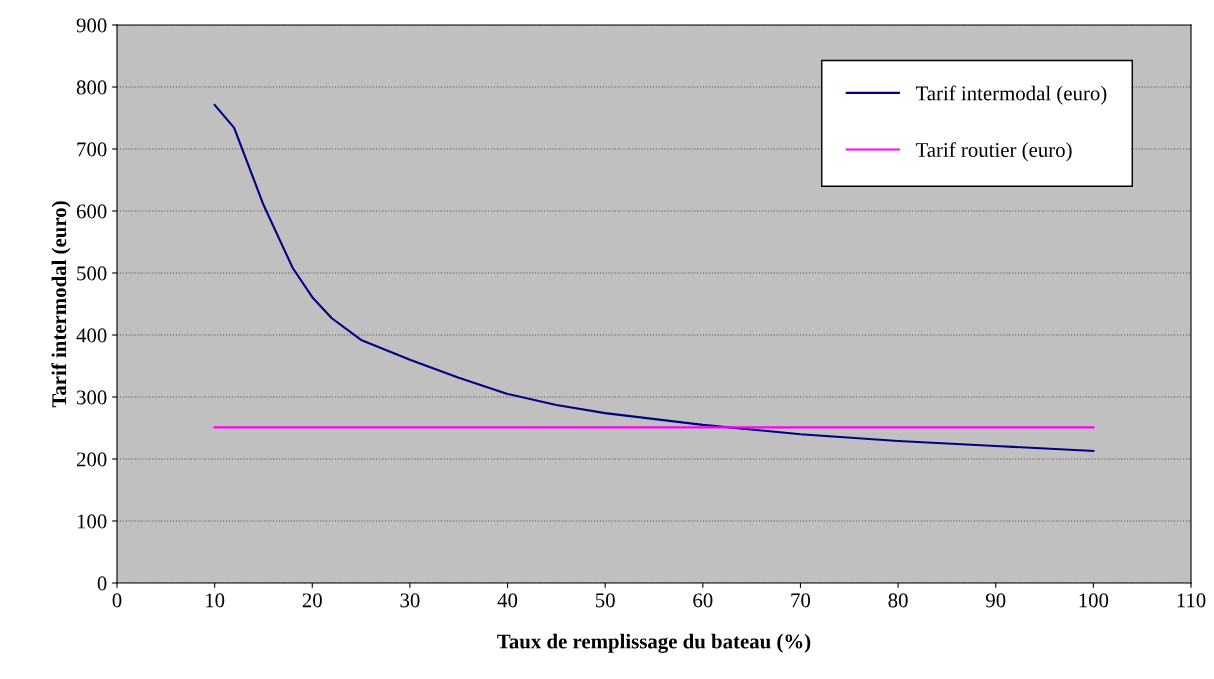 Image resolution: width=1214 pixels, height=679 pixels. Describe the element at coordinates (410, 600) in the screenshot. I see `x-tick-label: 30` at that location.